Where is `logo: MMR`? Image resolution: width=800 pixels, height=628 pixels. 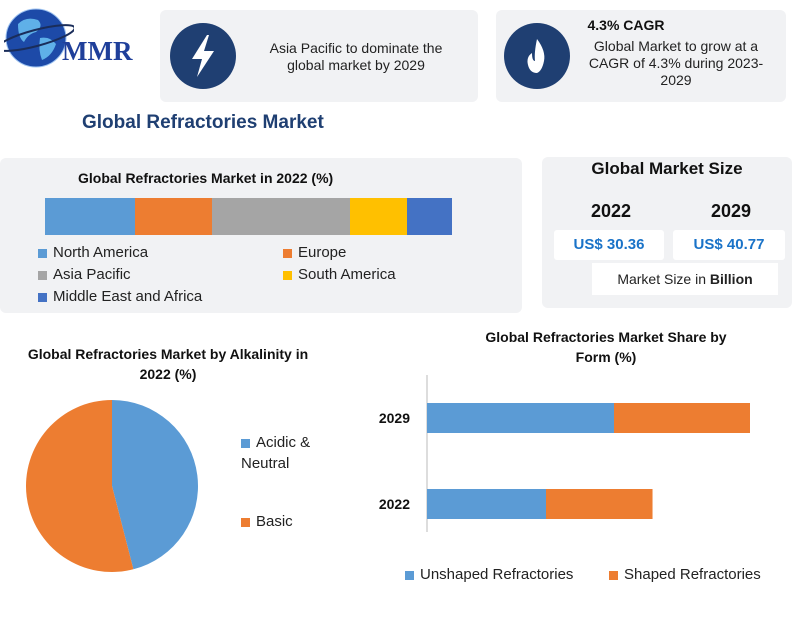 logo: MMR is located at coordinates (79, 38).